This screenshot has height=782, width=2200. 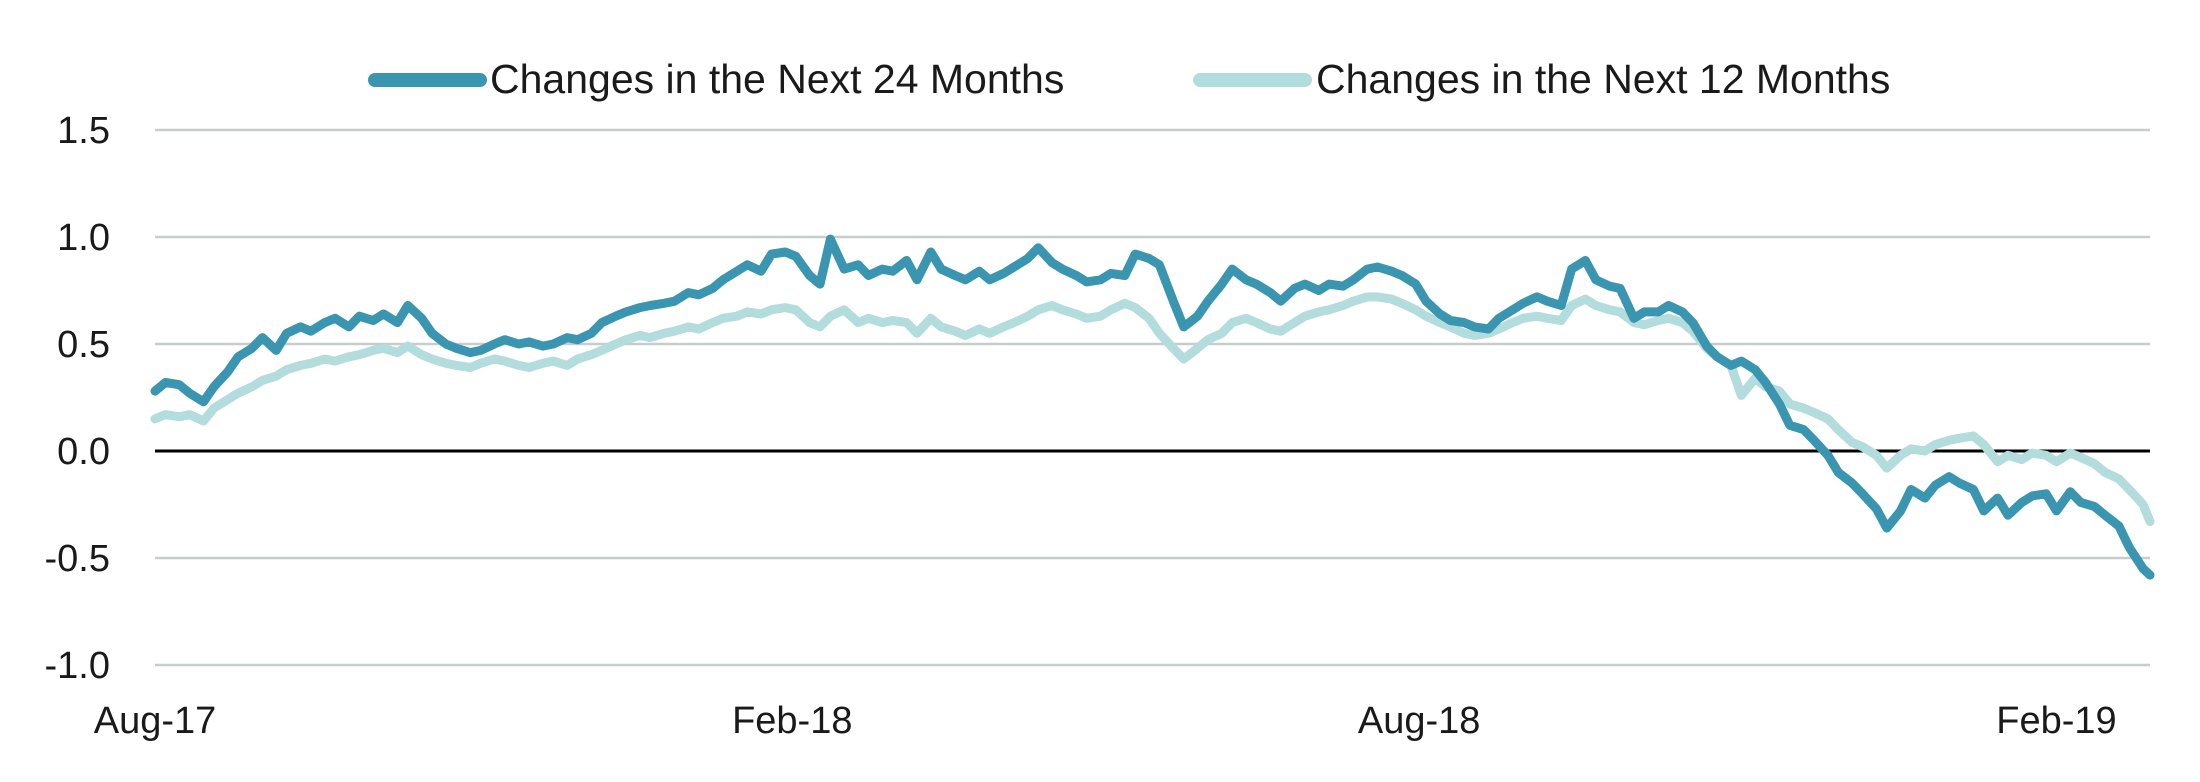 I want to click on x-tick-label: Feb-18, so click(x=792, y=721).